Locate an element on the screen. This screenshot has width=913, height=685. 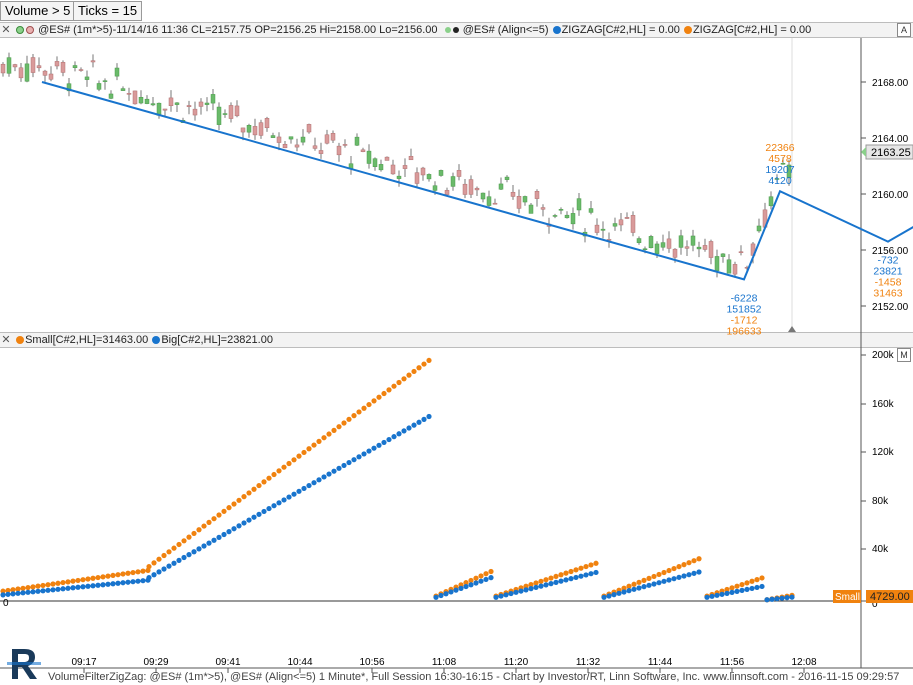
price-pane-autoscale-button: A is located at coordinates (904, 30).